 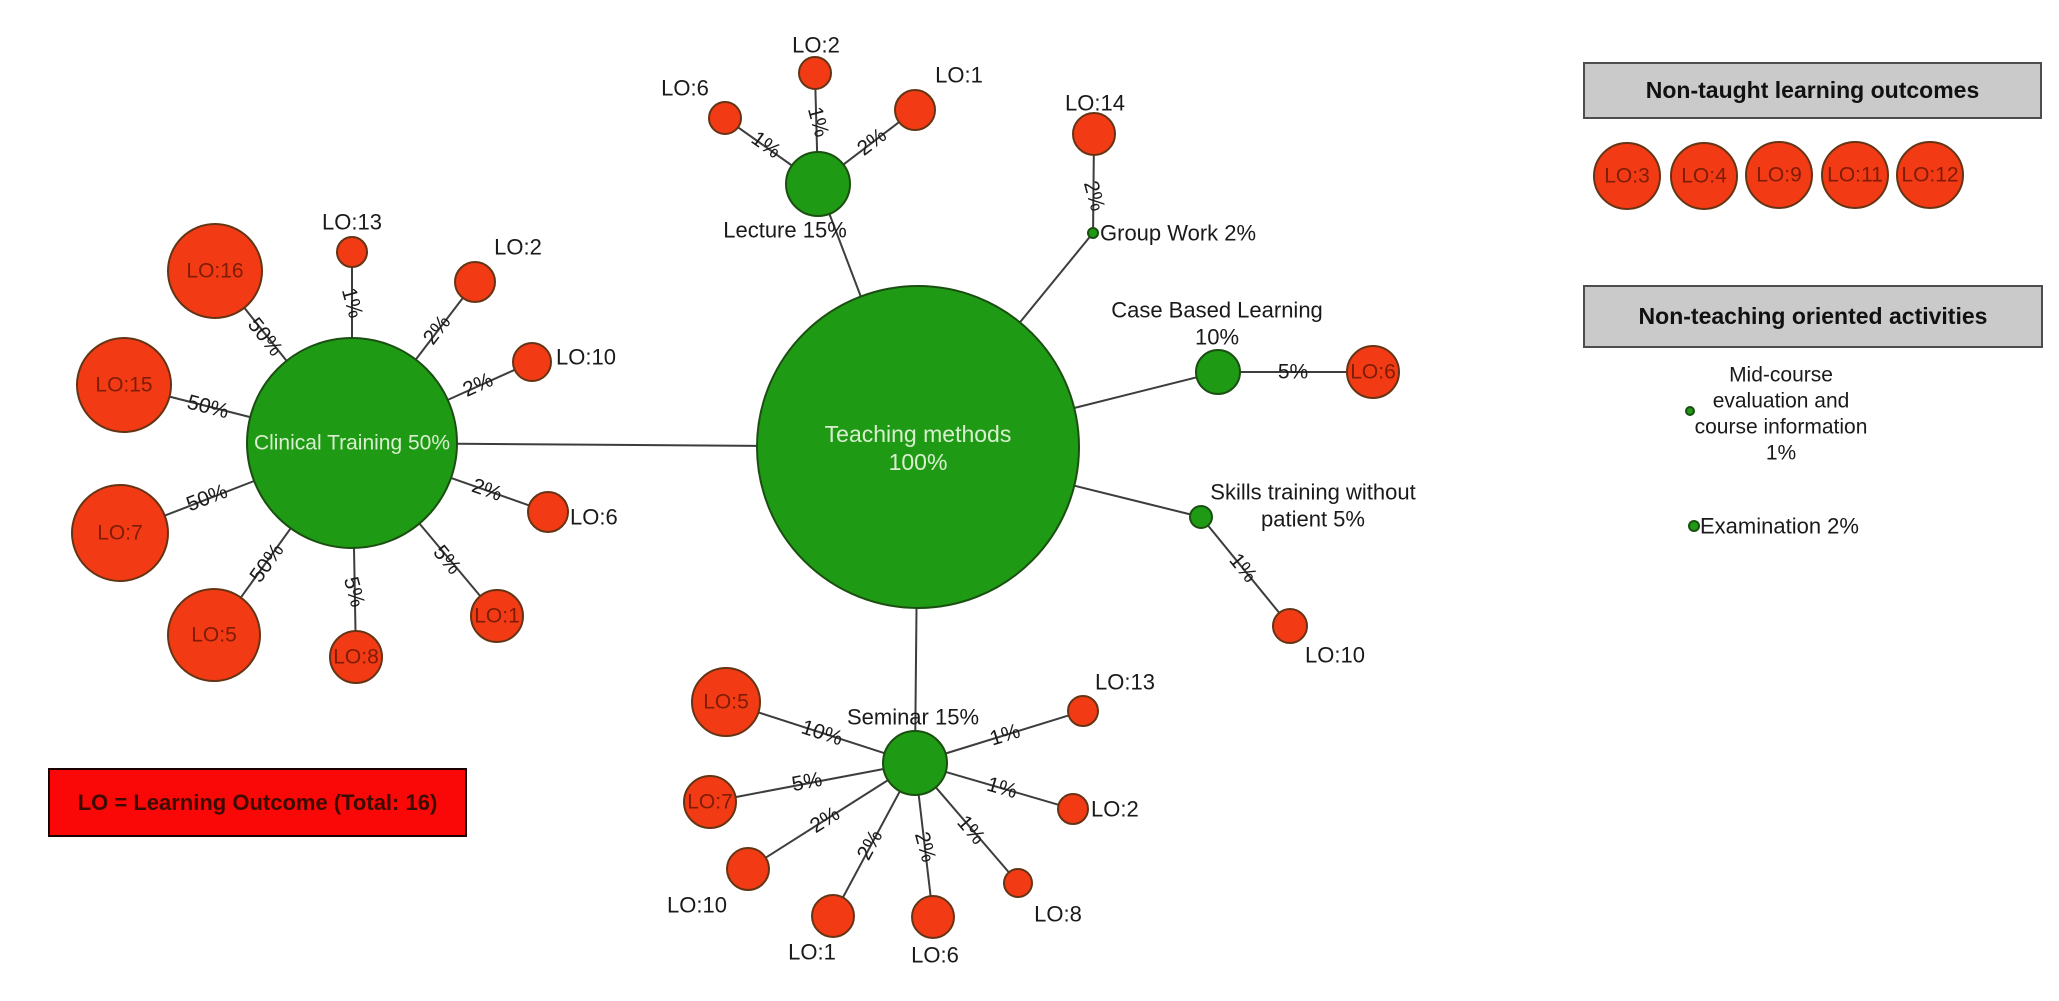 I want to click on node-lecture-circle, so click(x=818, y=184).